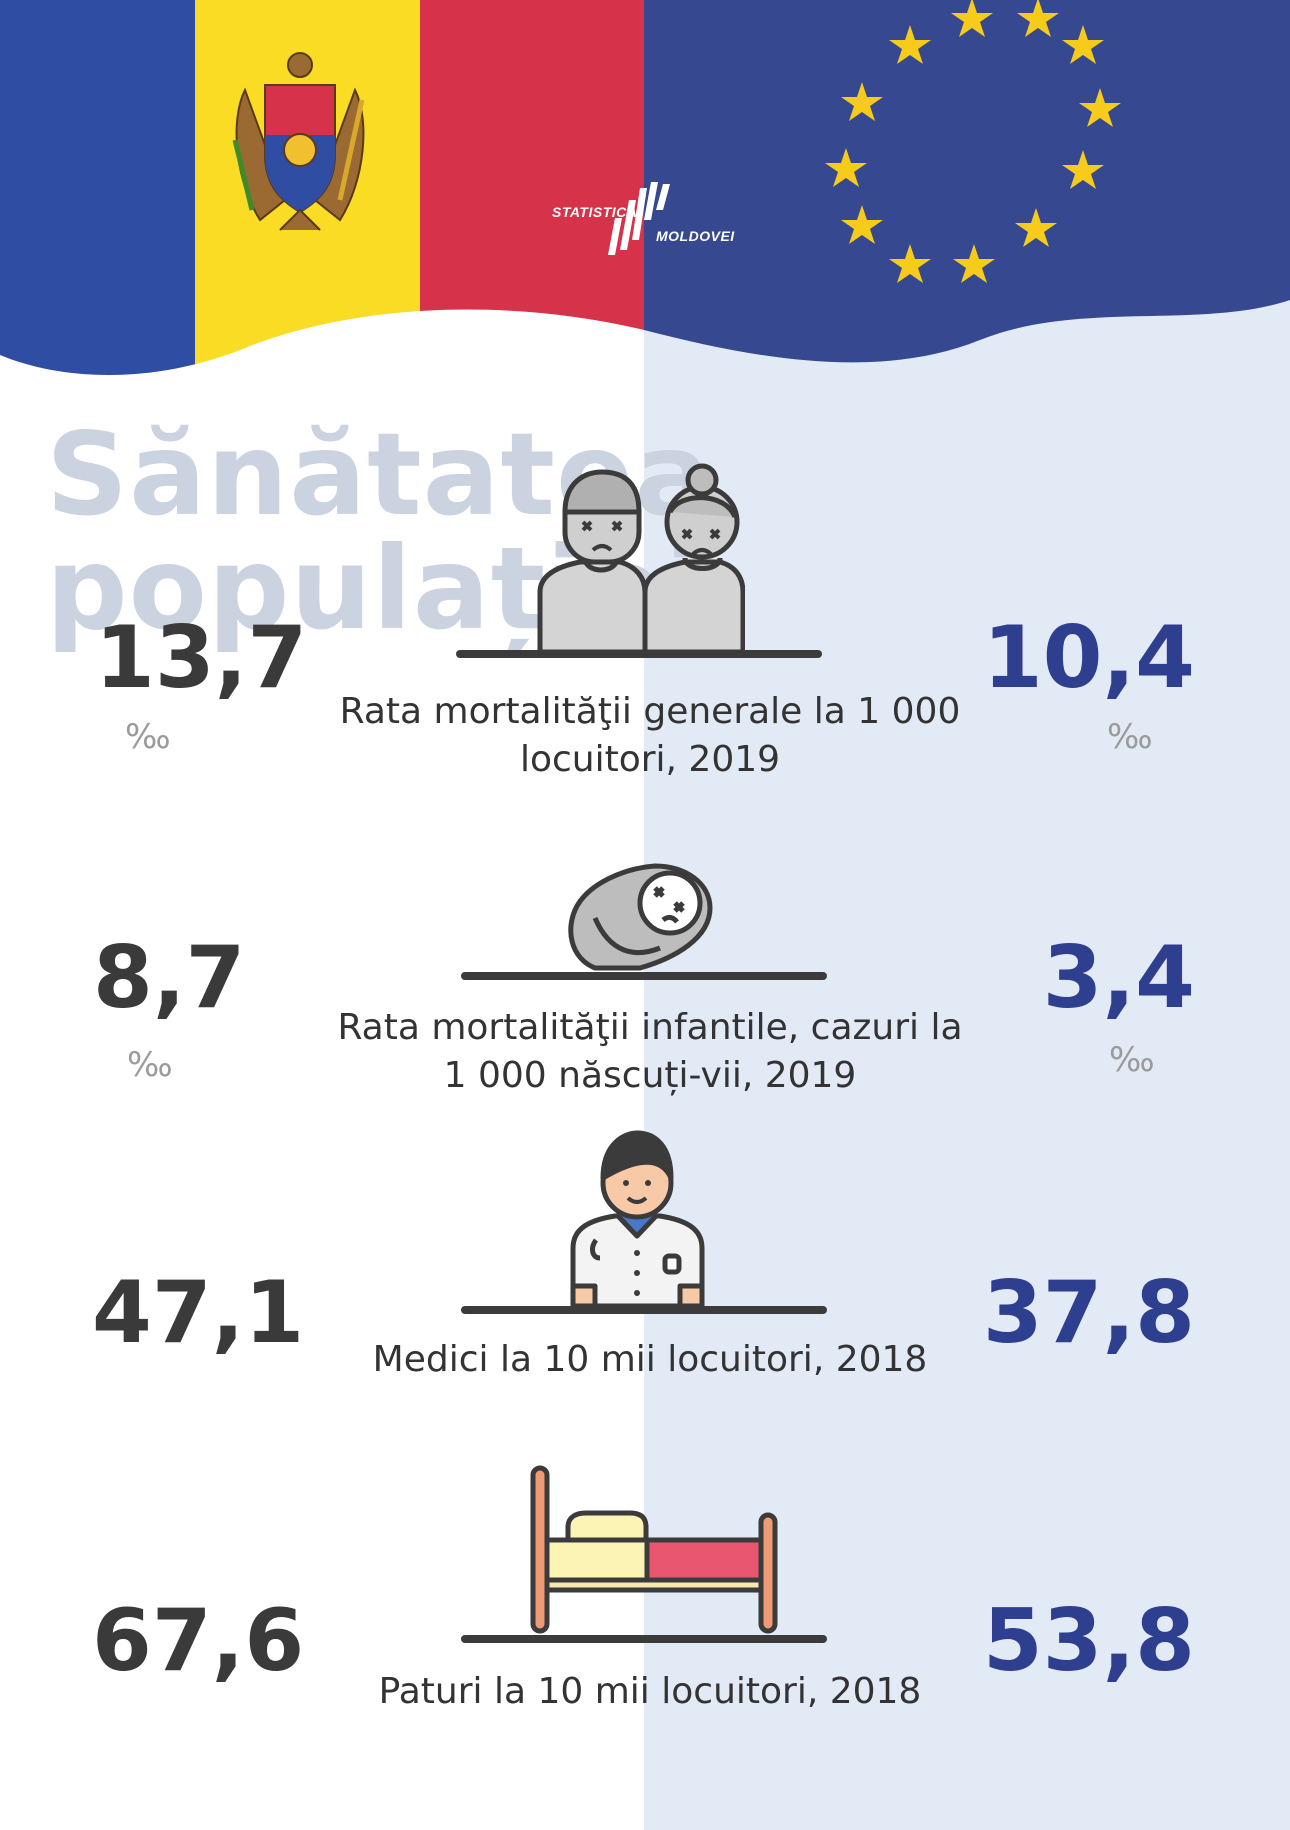 This screenshot has width=1290, height=1830. What do you see at coordinates (201, 658) in the screenshot?
I see `left-value: 13,7` at bounding box center [201, 658].